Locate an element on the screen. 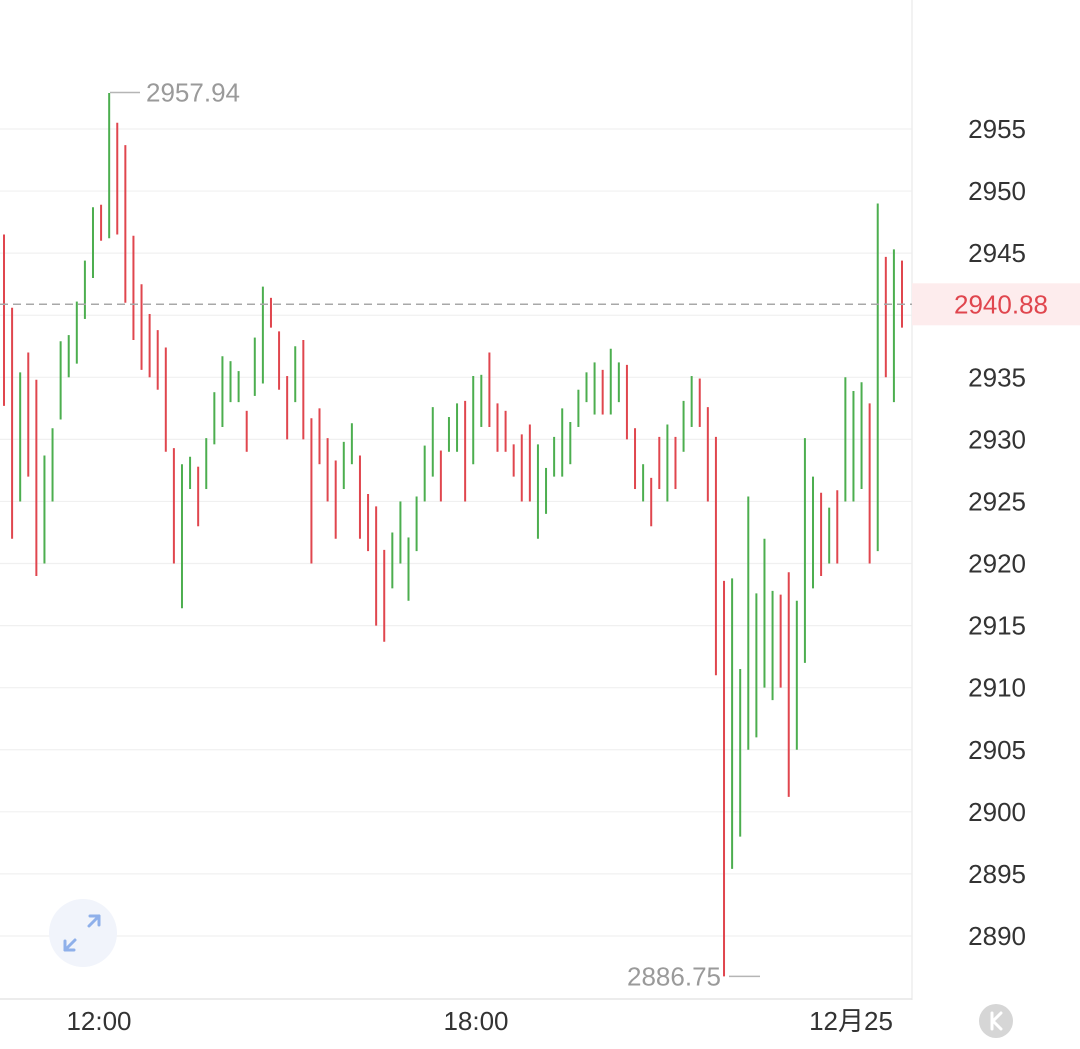  y-tick-label: 2910 is located at coordinates (997, 688).